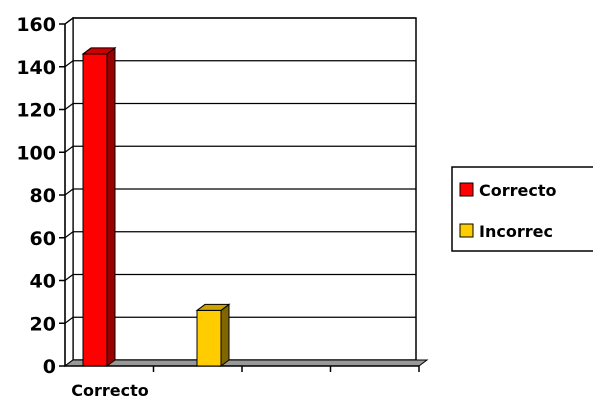  What do you see at coordinates (516, 231) in the screenshot?
I see `legend-label: Incorrec` at bounding box center [516, 231].